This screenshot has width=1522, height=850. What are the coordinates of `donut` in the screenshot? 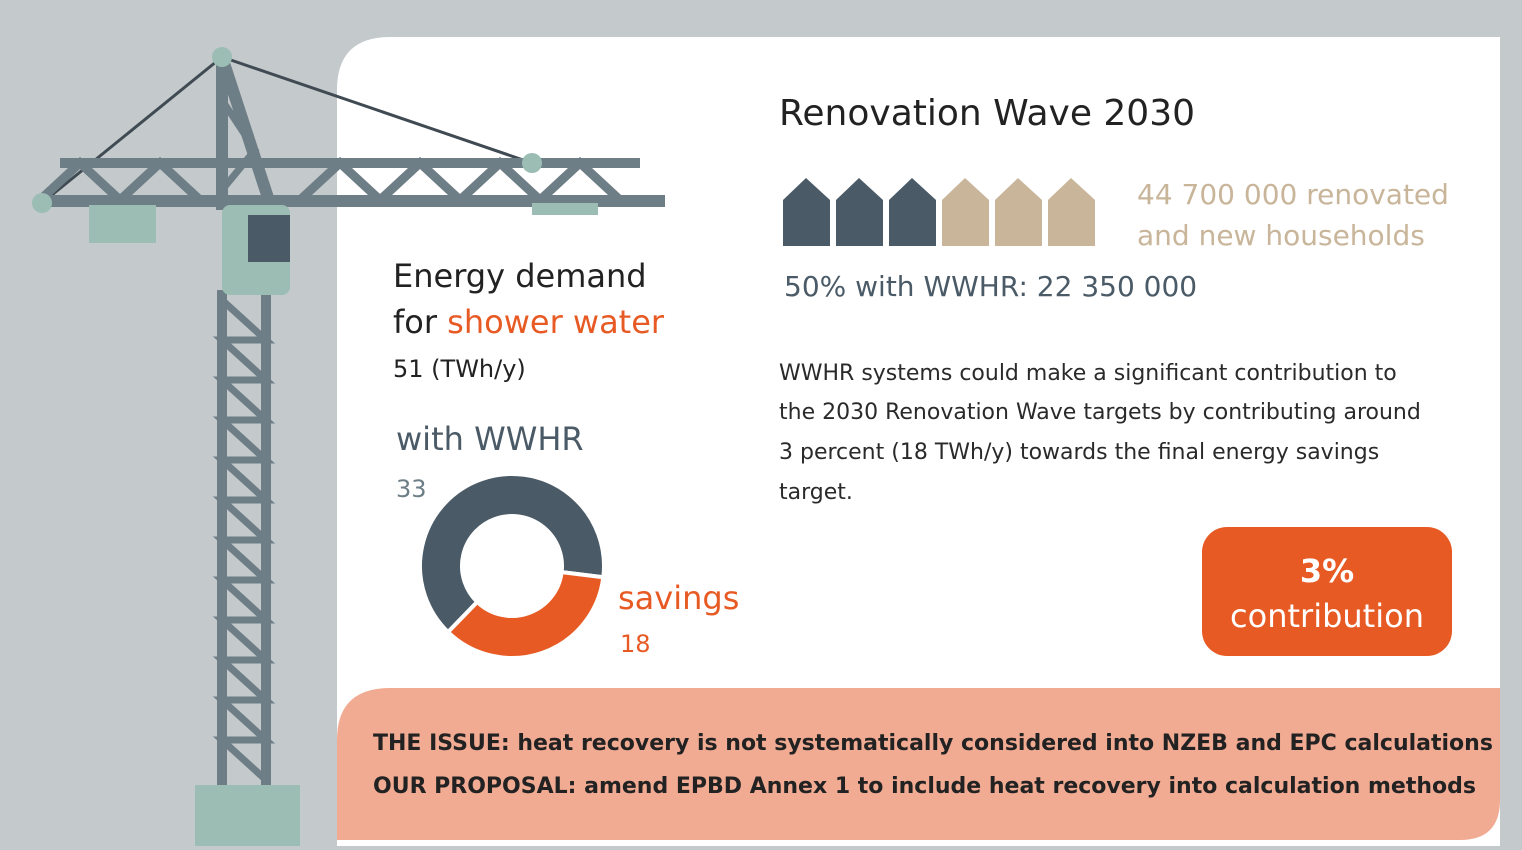 It's located at (512, 566).